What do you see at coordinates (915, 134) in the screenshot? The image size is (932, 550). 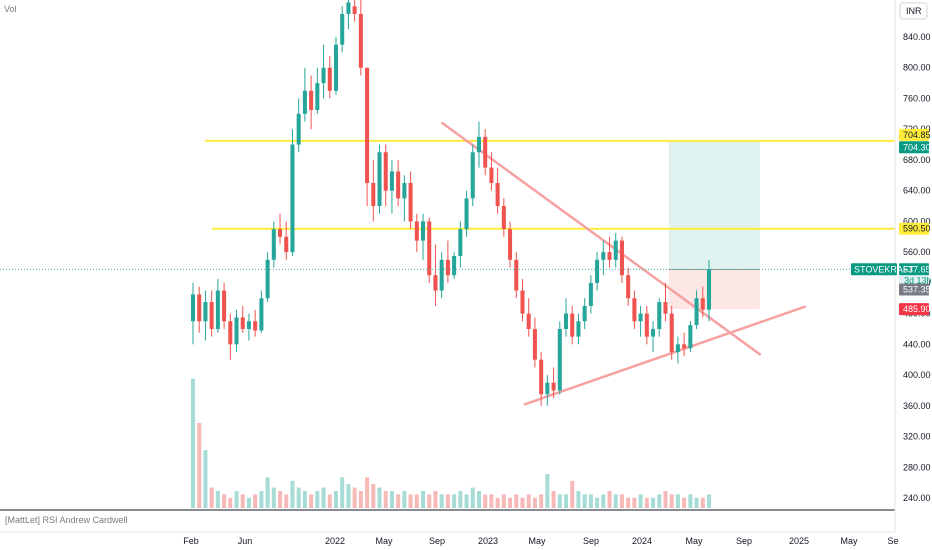 I see `price-tag-level: 704.85` at bounding box center [915, 134].